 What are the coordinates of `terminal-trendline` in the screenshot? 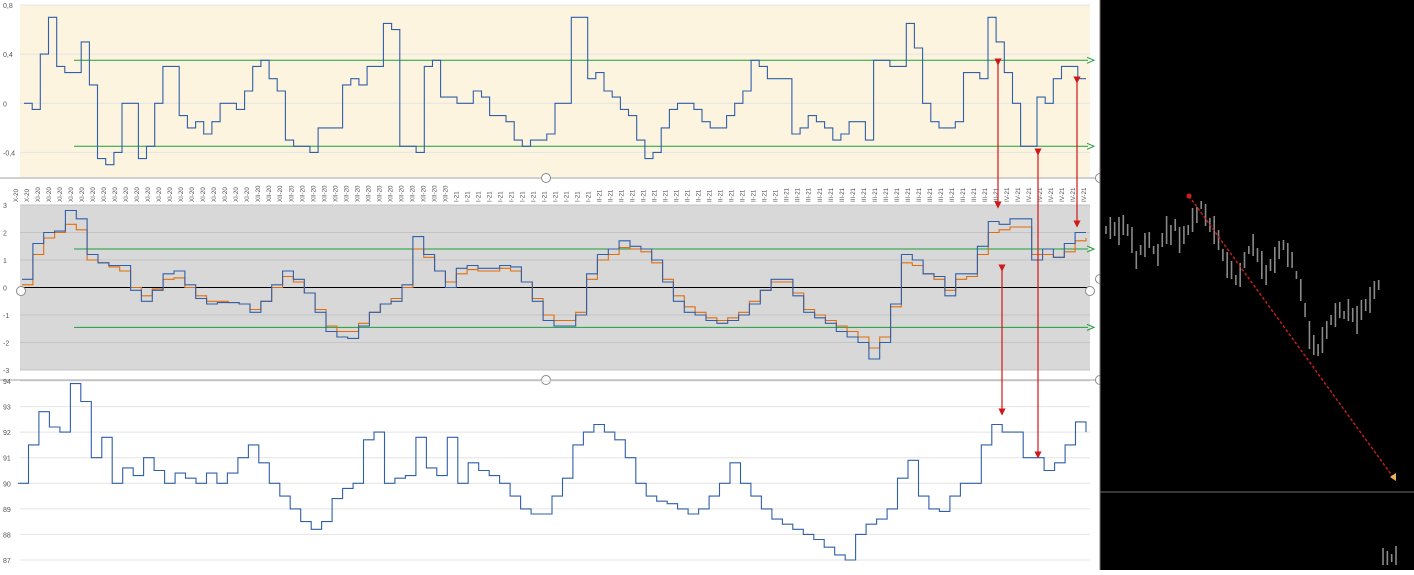 It's located at (1291, 336).